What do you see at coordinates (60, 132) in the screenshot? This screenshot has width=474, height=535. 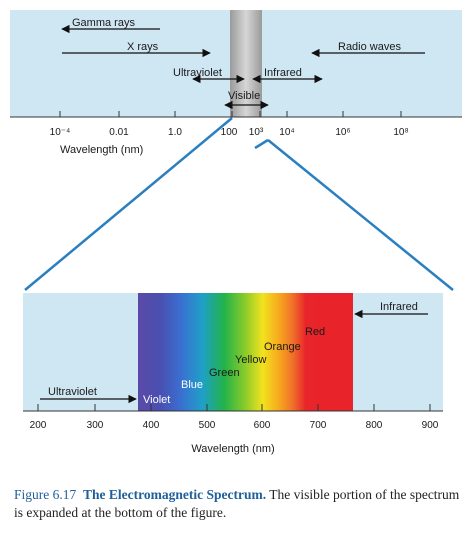 I see `top-tick-label: 10⁻⁴` at bounding box center [60, 132].